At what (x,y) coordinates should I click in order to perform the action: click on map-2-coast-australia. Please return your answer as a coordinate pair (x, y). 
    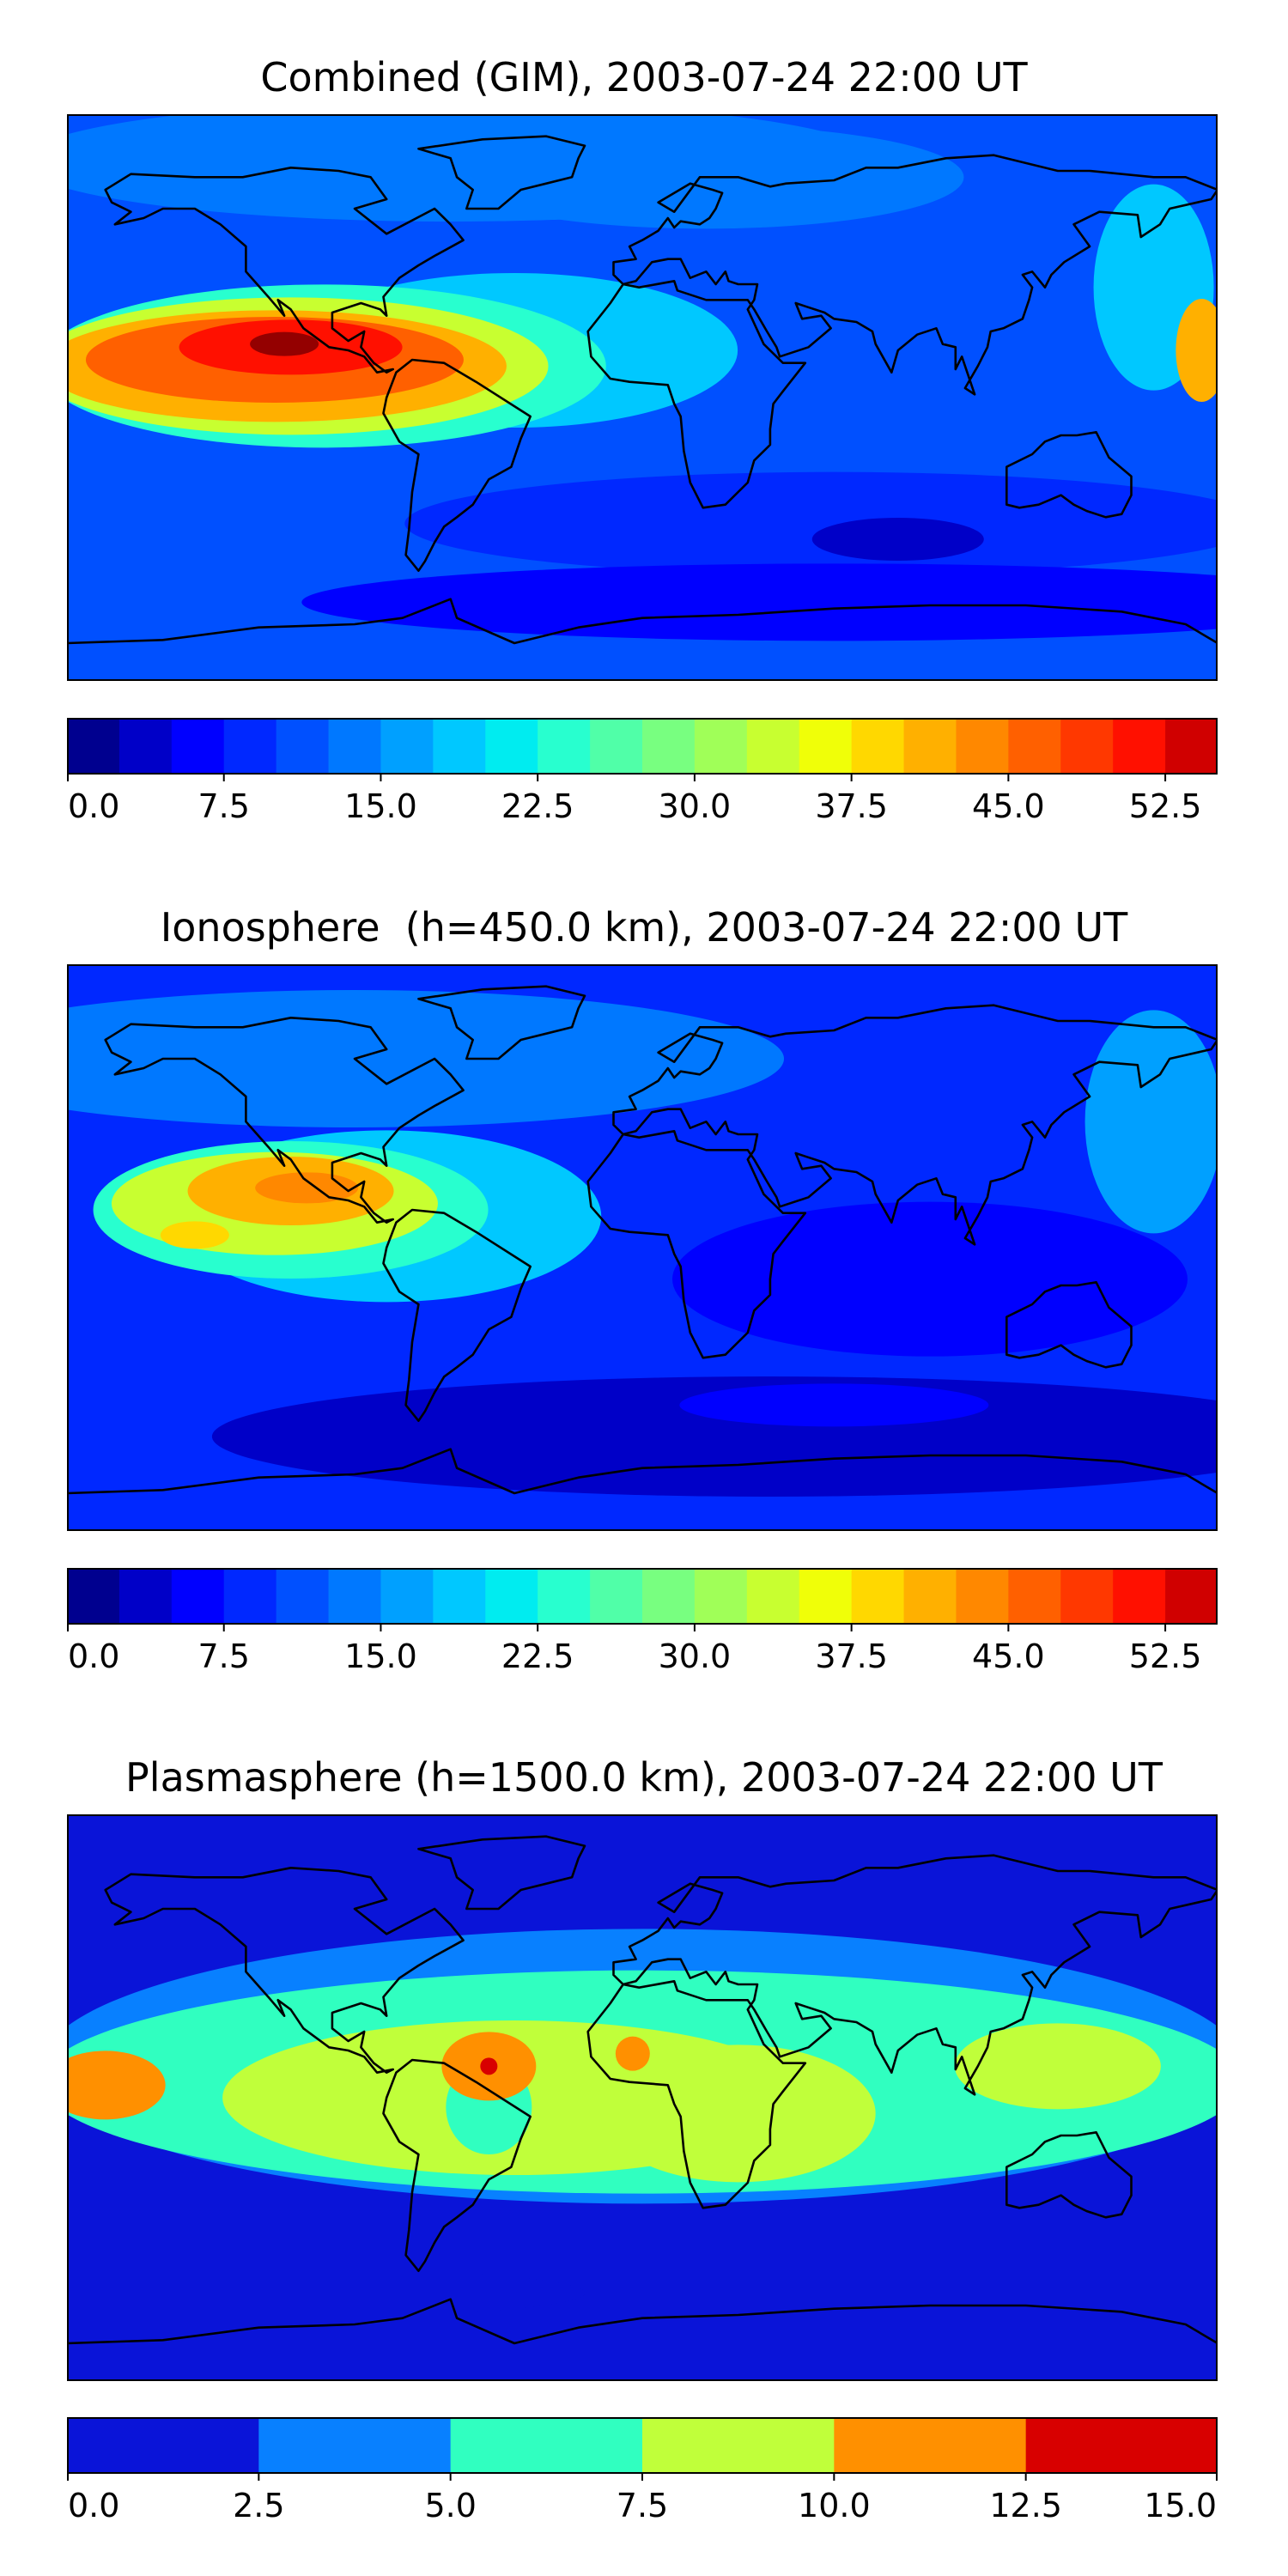
    Looking at the image, I should click on (1069, 2174).